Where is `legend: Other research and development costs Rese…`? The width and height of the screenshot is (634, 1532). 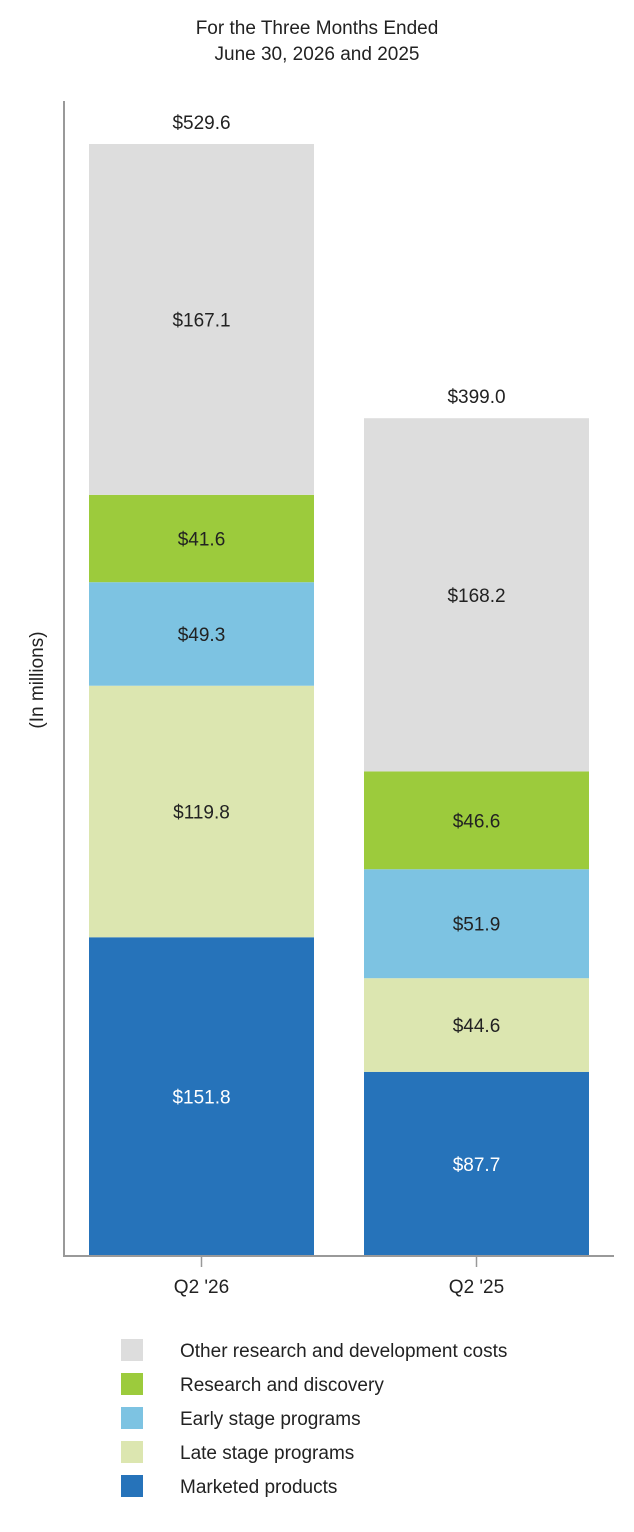 legend: Other research and development costs Rese… is located at coordinates (314, 1418).